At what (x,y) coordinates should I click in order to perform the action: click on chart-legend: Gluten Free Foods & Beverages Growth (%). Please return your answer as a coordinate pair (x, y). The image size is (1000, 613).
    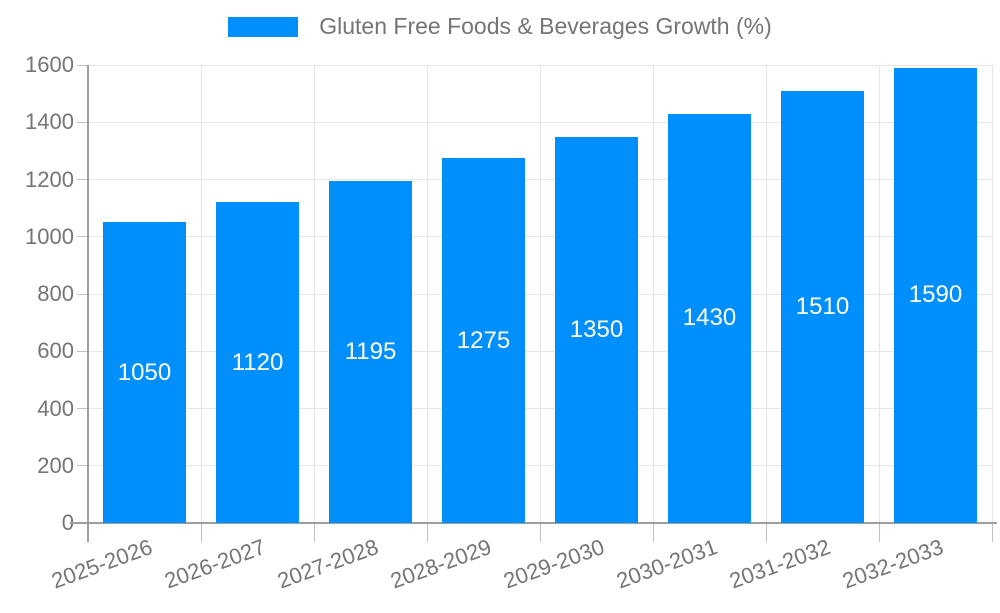
    Looking at the image, I should click on (500, 26).